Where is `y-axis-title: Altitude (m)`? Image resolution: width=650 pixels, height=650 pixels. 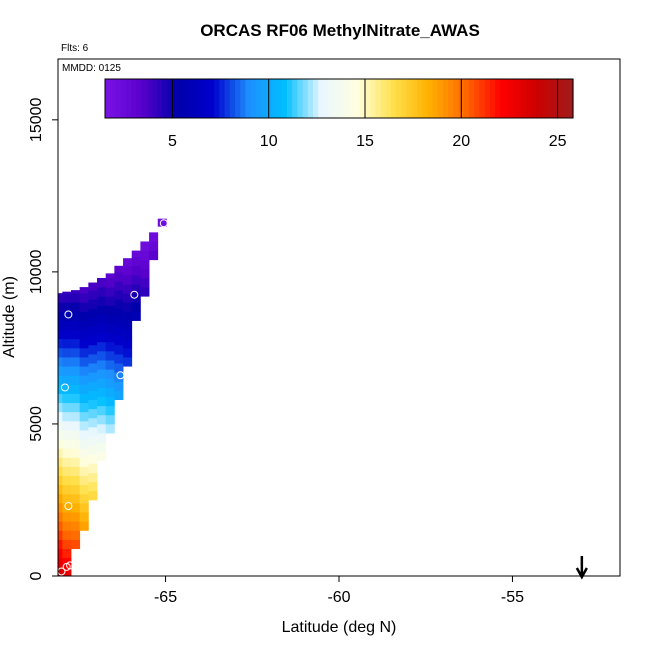 y-axis-title: Altitude (m) is located at coordinates (9, 317).